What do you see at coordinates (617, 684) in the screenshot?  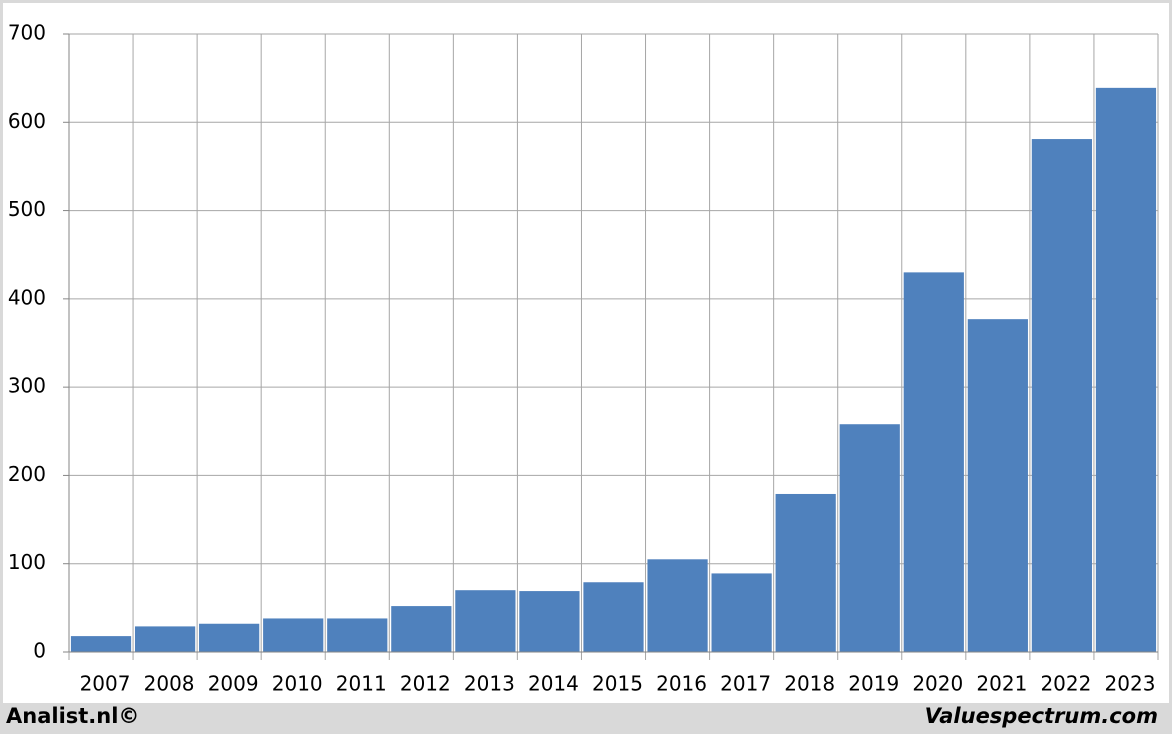 I see `x-tick-label: 2015` at bounding box center [617, 684].